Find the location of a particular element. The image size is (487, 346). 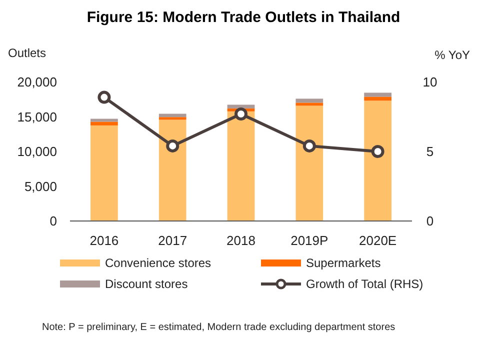

y2-tick-label: 0 is located at coordinates (430, 221).